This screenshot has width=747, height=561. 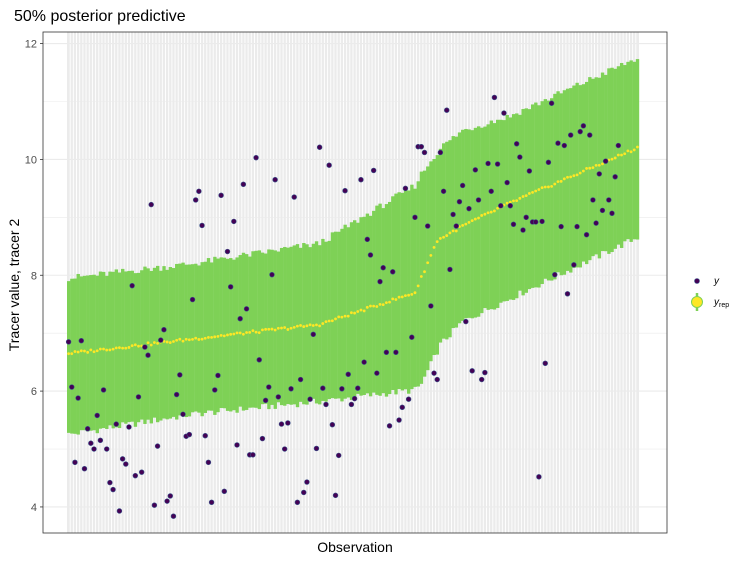 I want to click on x-axis-title: Observation, so click(x=354, y=547).